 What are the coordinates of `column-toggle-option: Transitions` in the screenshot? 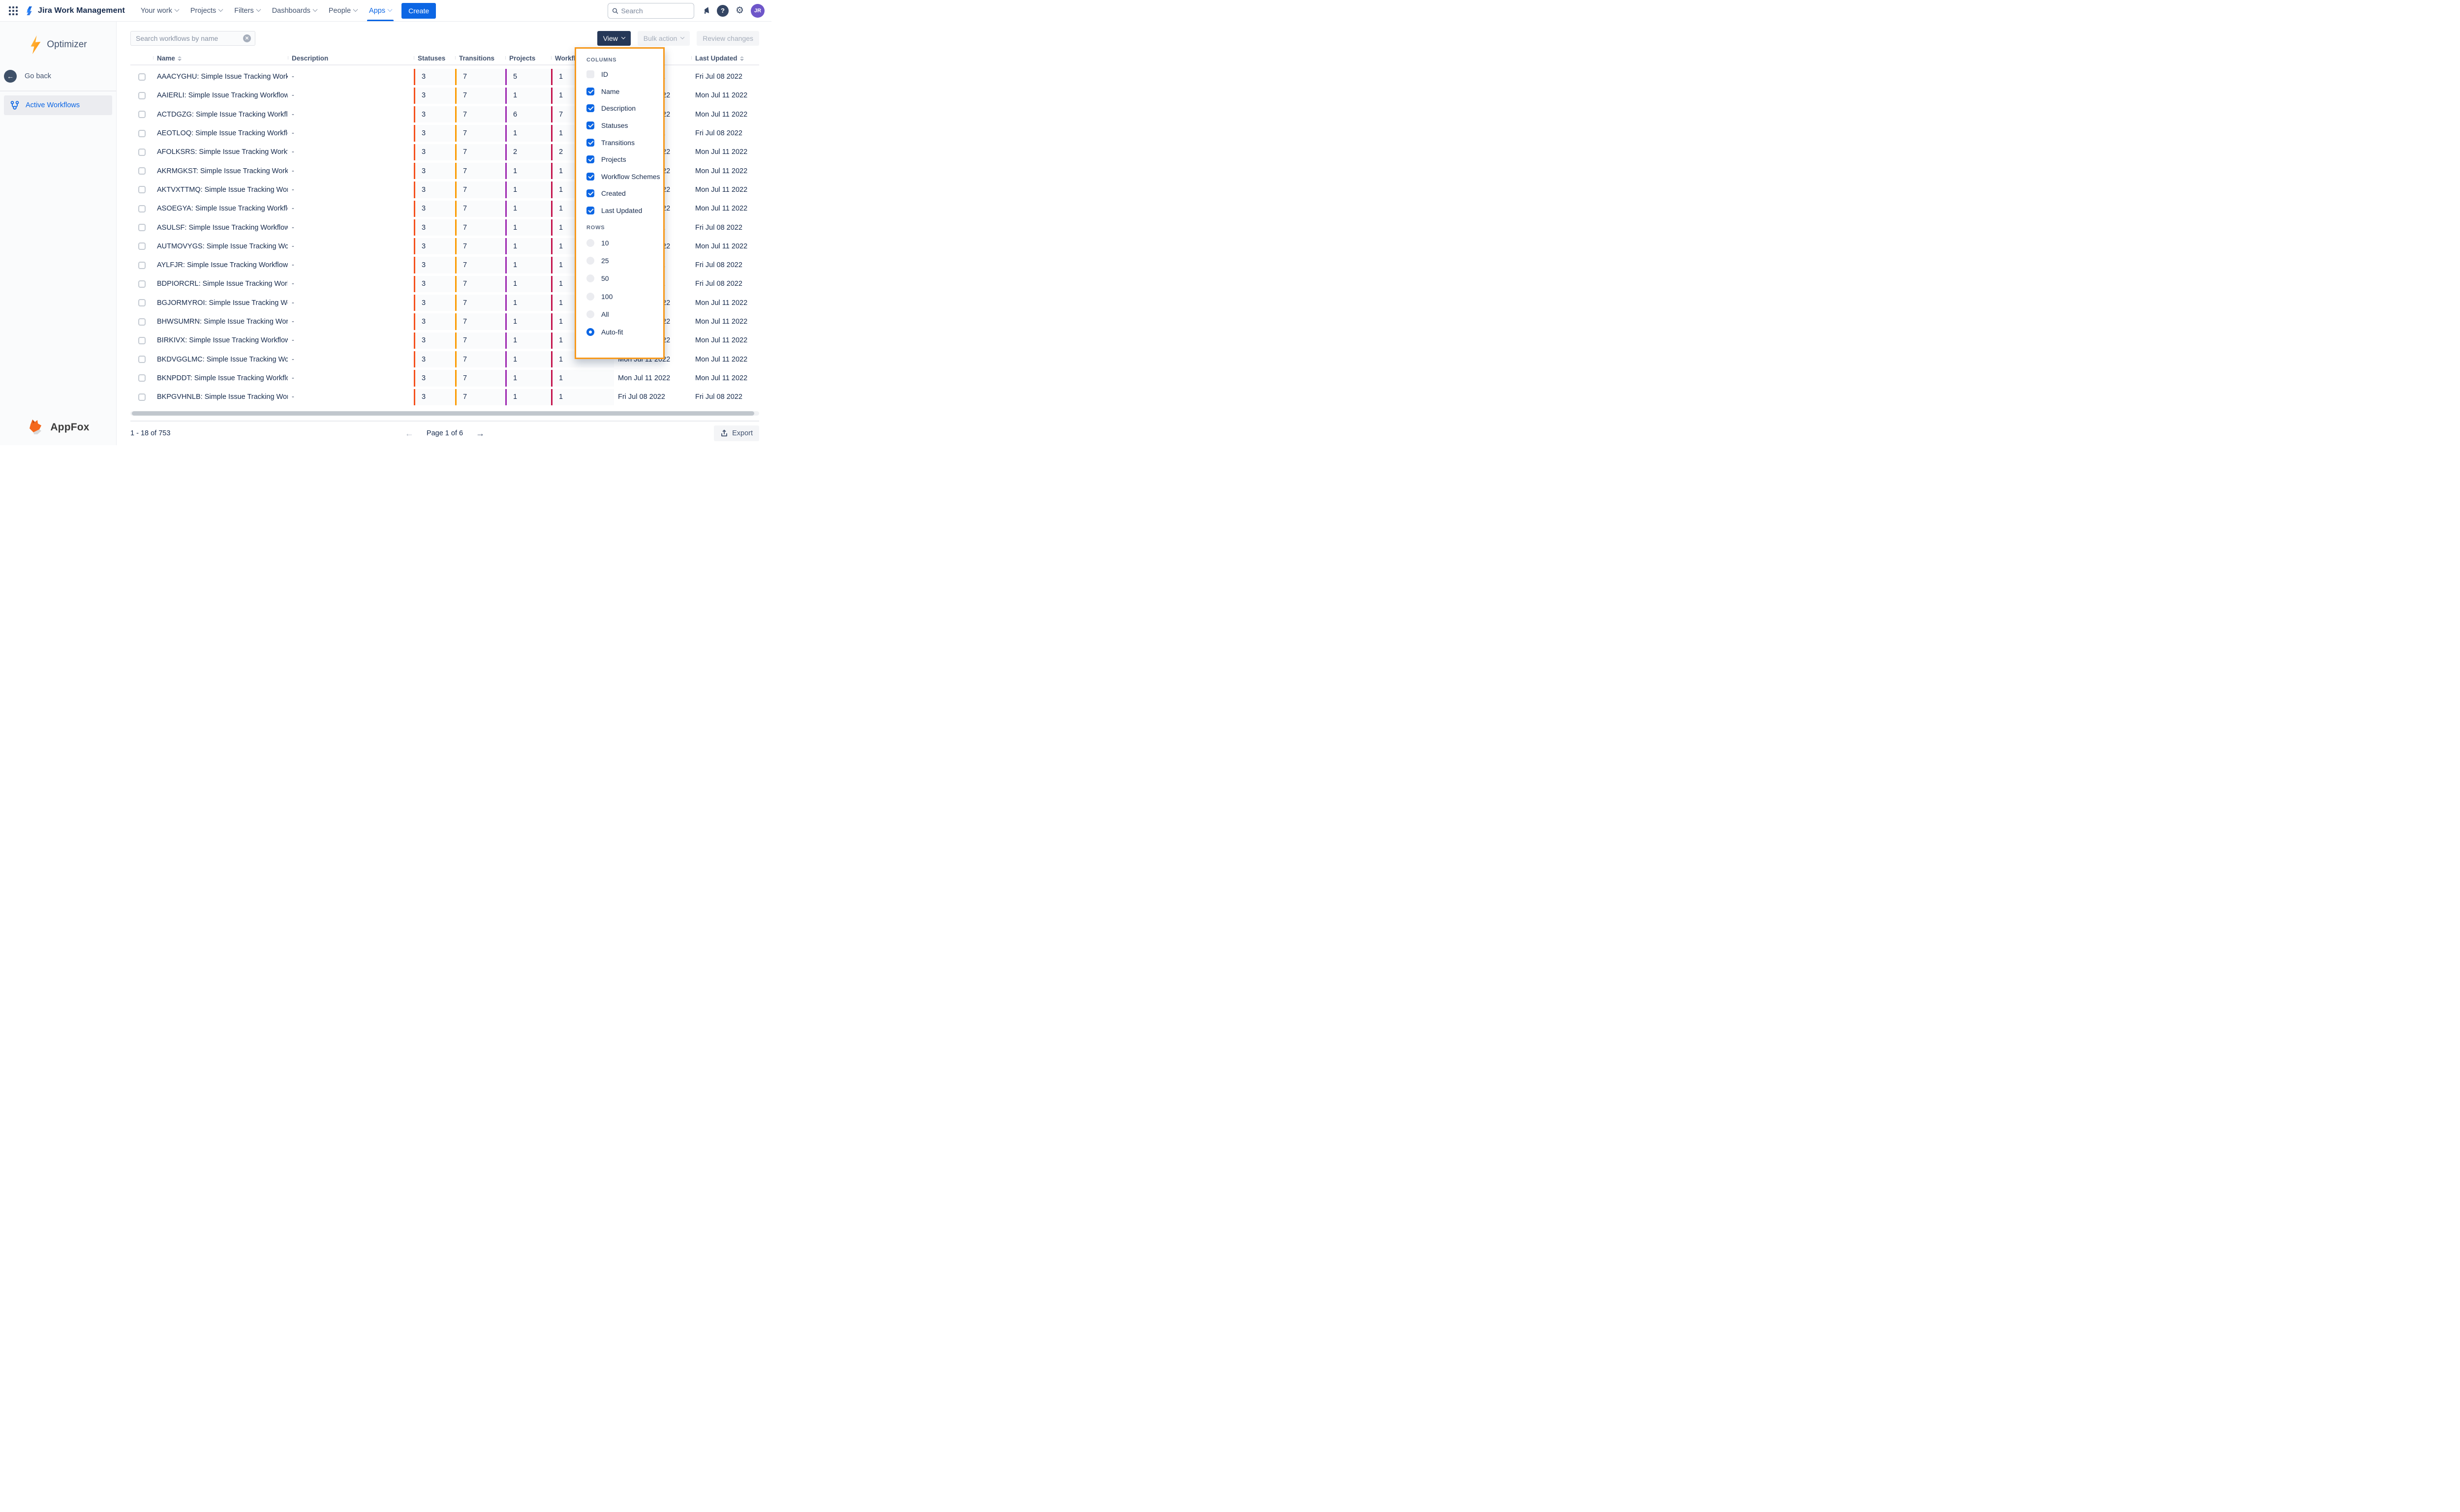 It's located at (619, 143).